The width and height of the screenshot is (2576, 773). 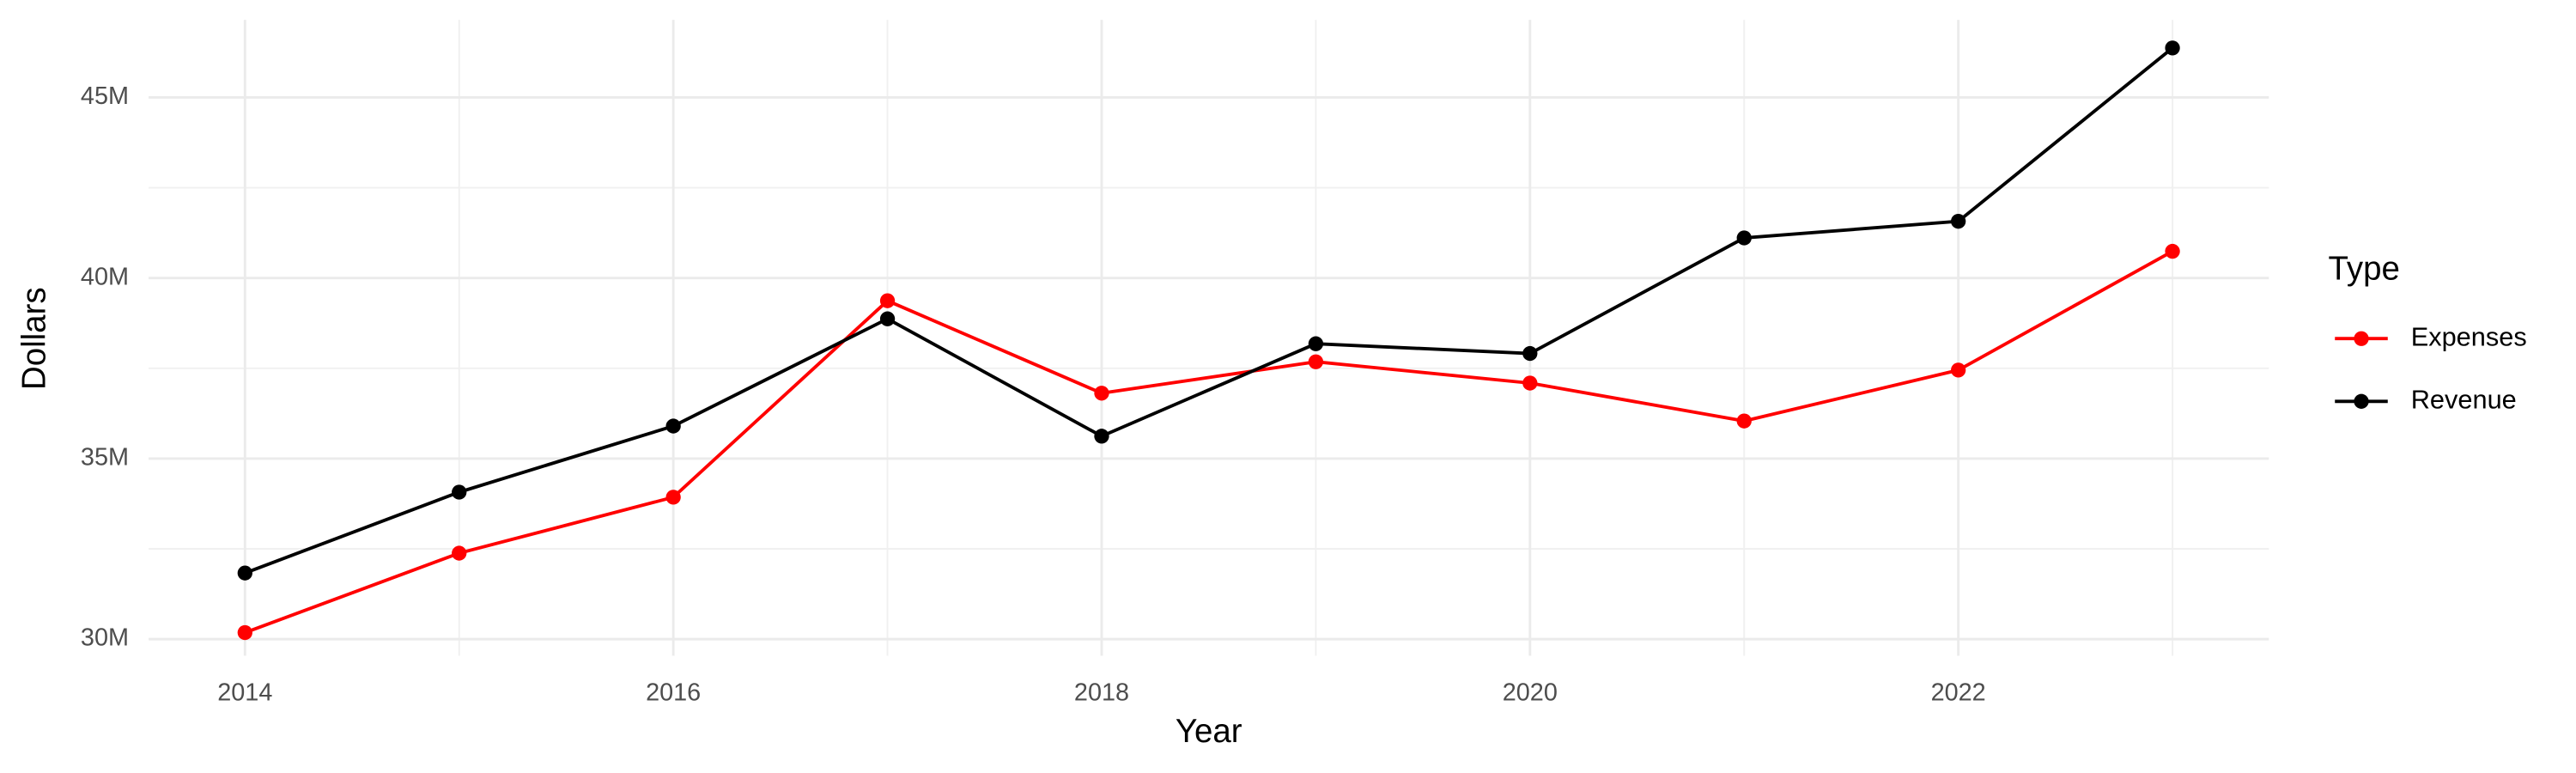 What do you see at coordinates (105, 276) in the screenshot?
I see `y-tick-label: 40M` at bounding box center [105, 276].